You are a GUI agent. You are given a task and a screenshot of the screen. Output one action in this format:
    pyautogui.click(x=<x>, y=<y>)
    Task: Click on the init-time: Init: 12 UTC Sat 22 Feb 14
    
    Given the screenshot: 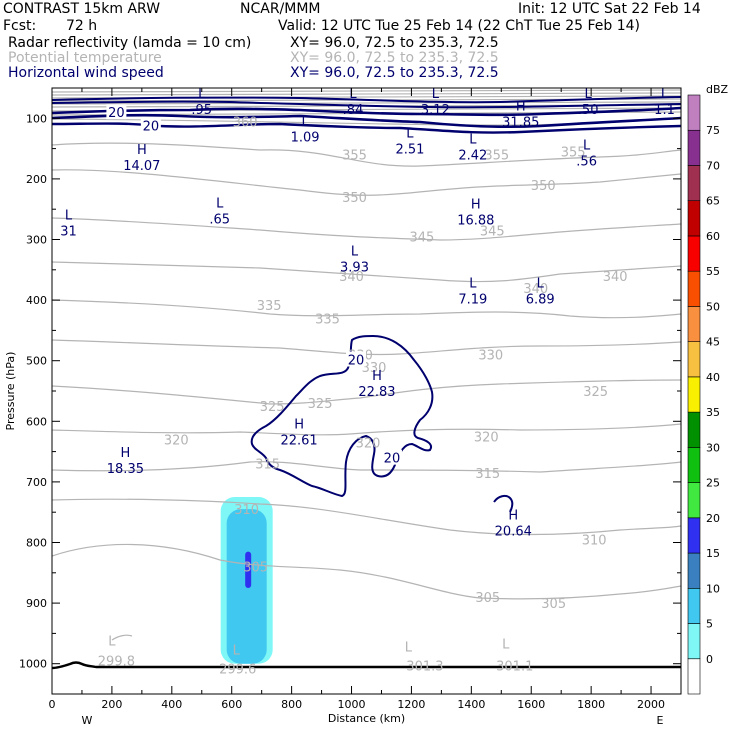 What is the action you would take?
    pyautogui.click(x=609, y=9)
    